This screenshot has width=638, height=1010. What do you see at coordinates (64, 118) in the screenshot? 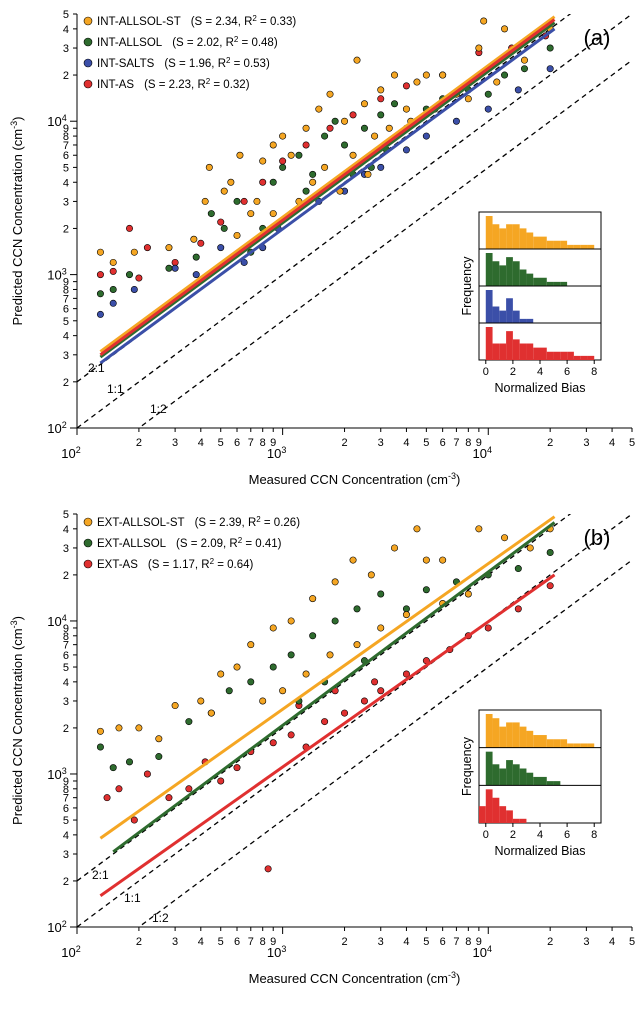
I see `y-tick-exp: 4` at bounding box center [64, 118].